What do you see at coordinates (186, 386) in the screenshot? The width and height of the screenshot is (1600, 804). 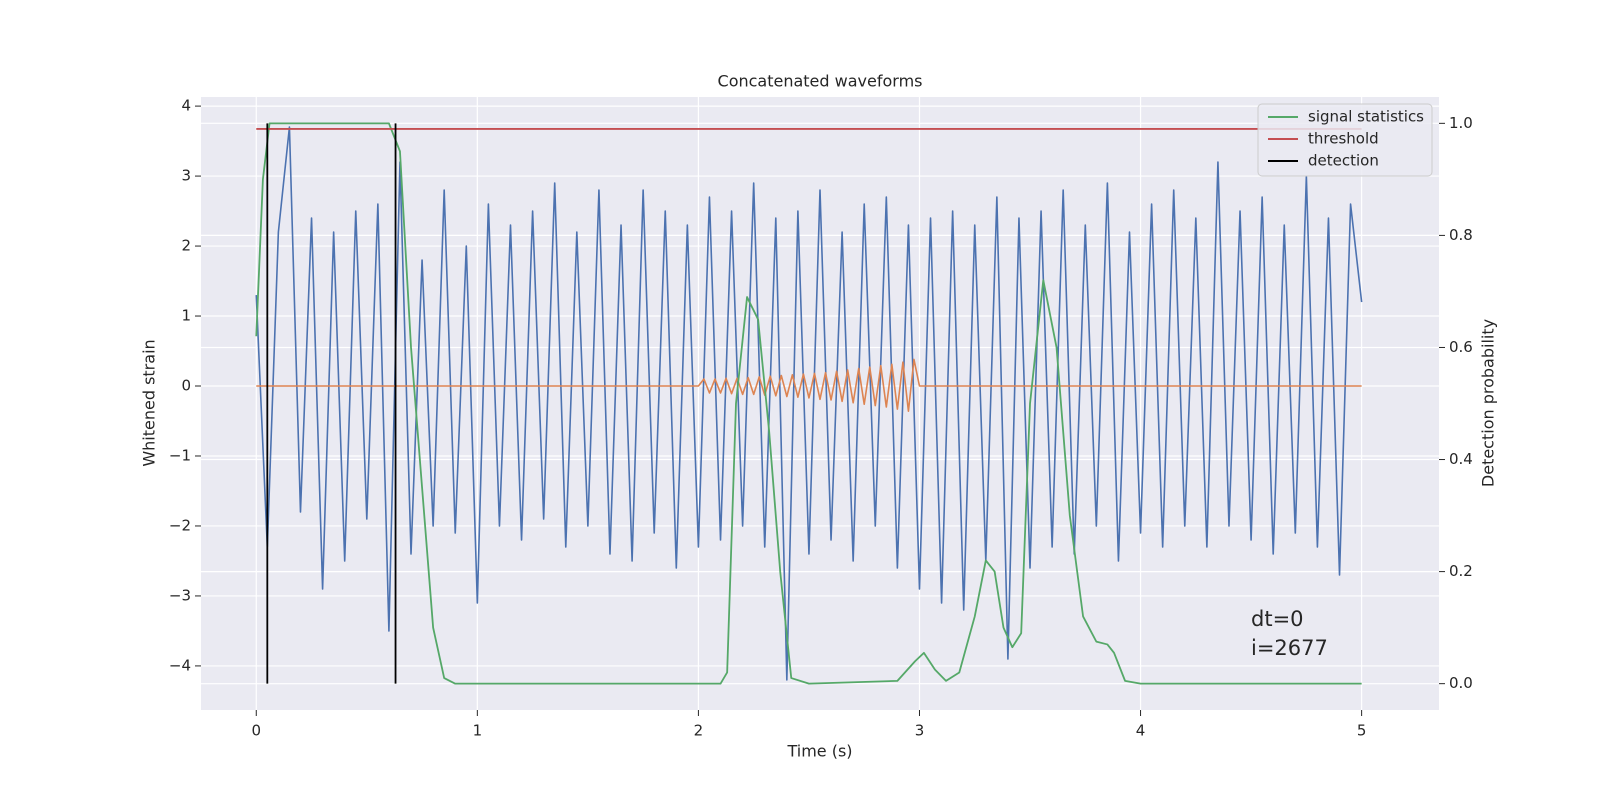 I see `y-tick-label: 0` at bounding box center [186, 386].